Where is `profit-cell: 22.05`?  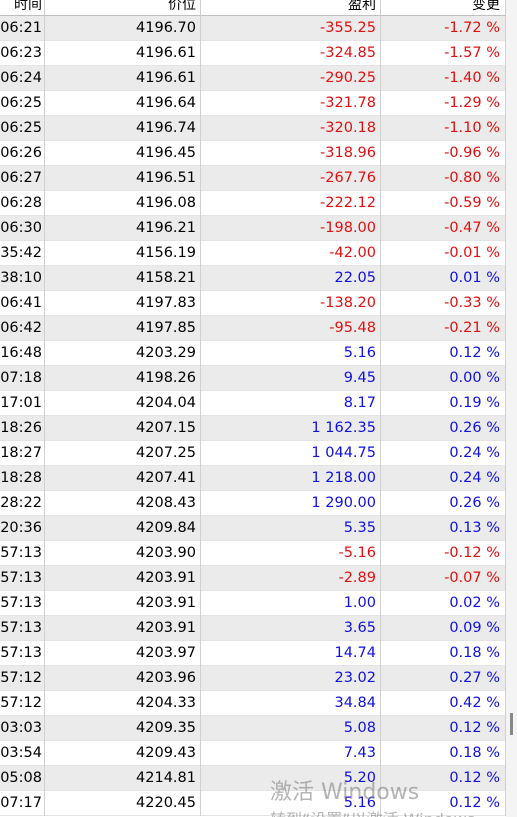
profit-cell: 22.05 is located at coordinates (291, 278).